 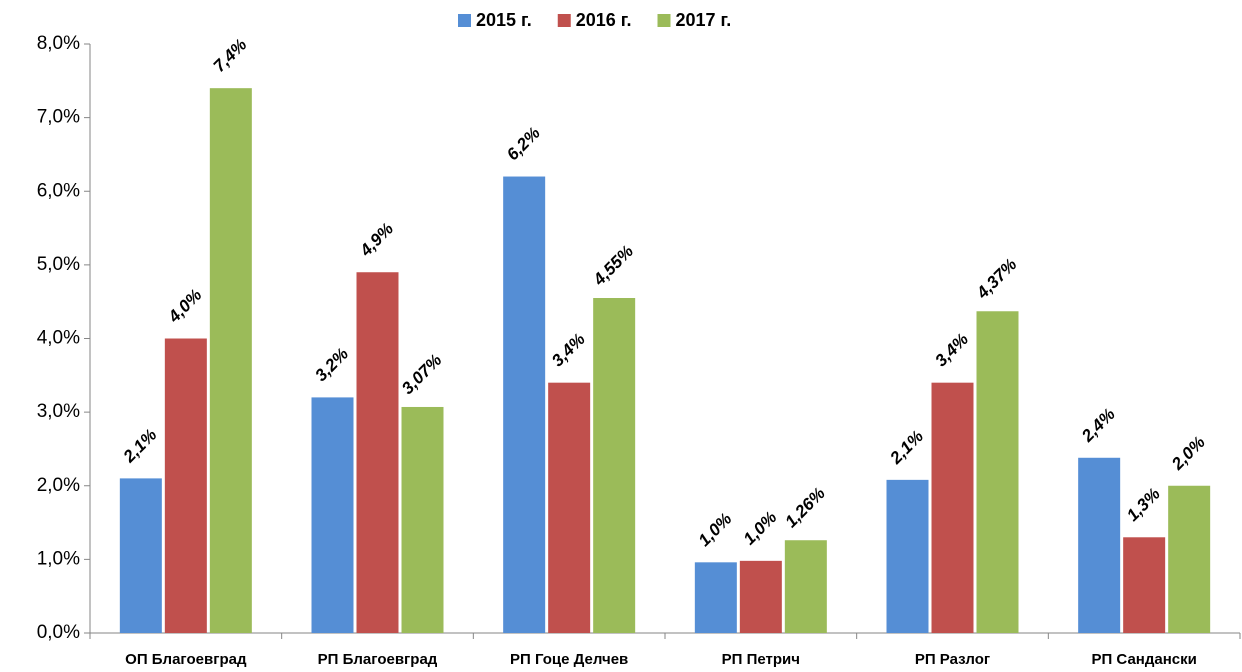 What do you see at coordinates (378, 659) in the screenshot?
I see `x-tick-label: РП Благоевград` at bounding box center [378, 659].